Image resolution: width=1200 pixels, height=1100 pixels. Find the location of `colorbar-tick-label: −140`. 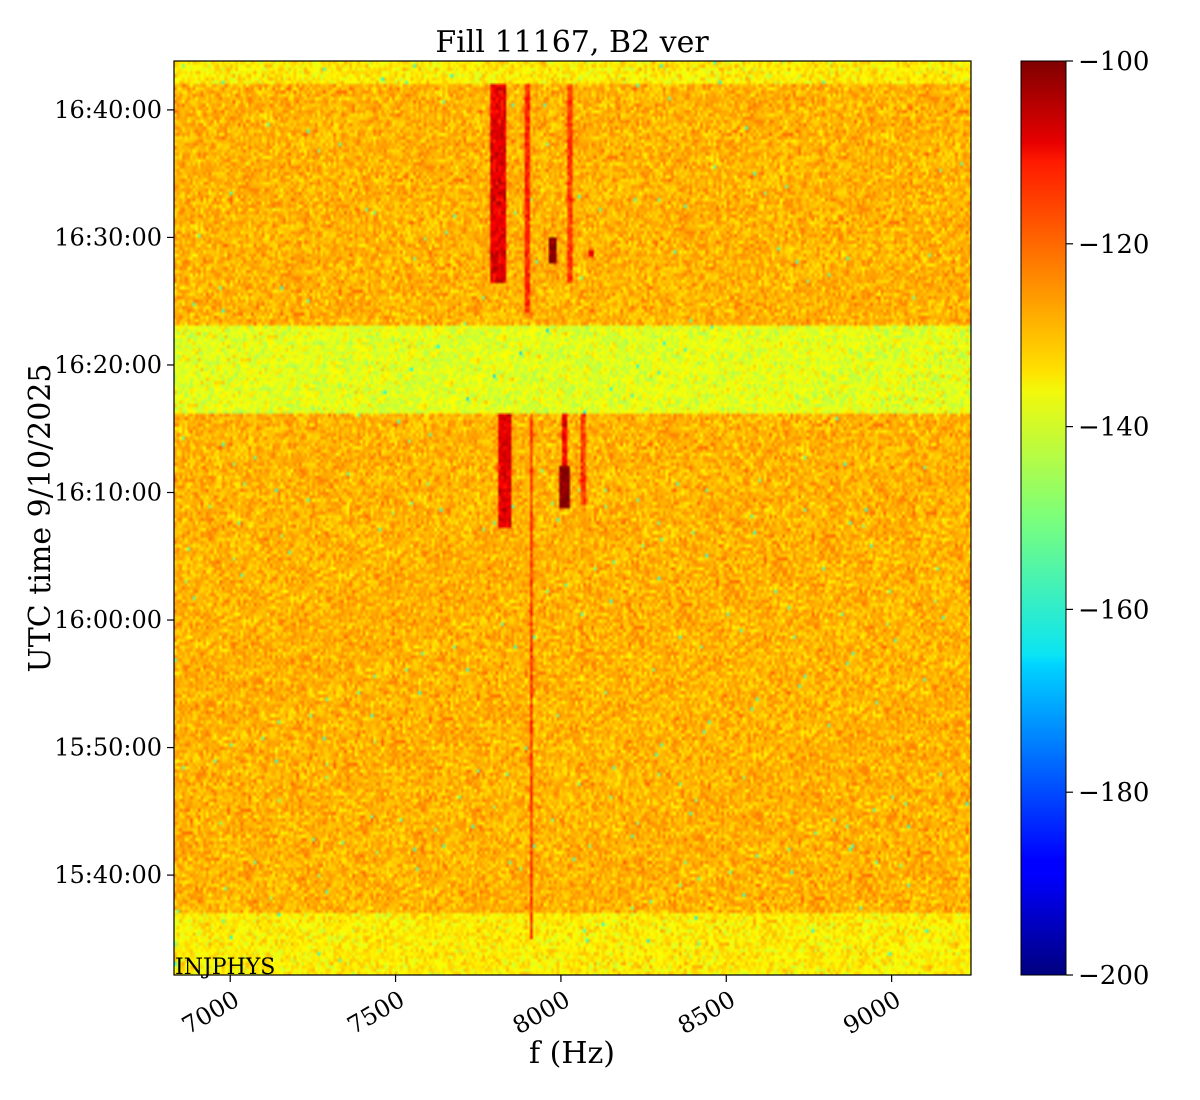

colorbar-tick-label: −140 is located at coordinates (1113, 428).